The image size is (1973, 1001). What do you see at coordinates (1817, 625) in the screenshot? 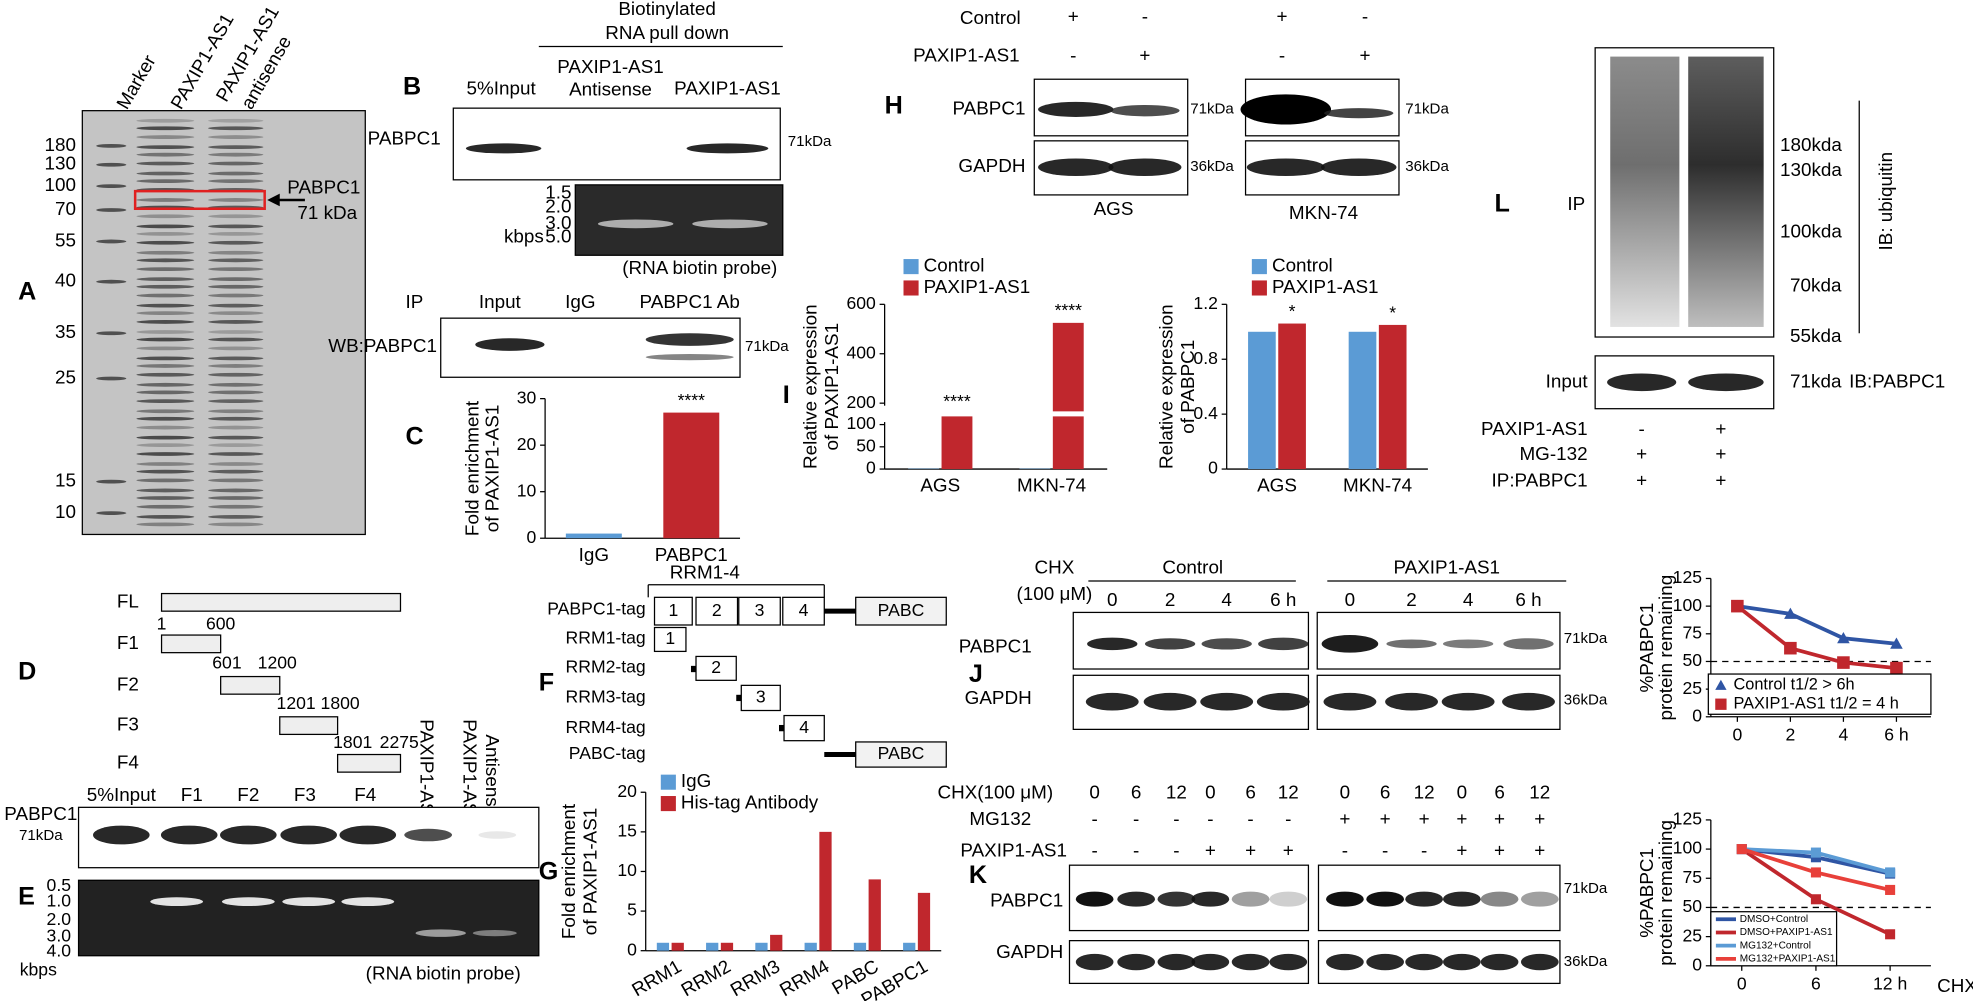
I see `line` at bounding box center [1817, 625].